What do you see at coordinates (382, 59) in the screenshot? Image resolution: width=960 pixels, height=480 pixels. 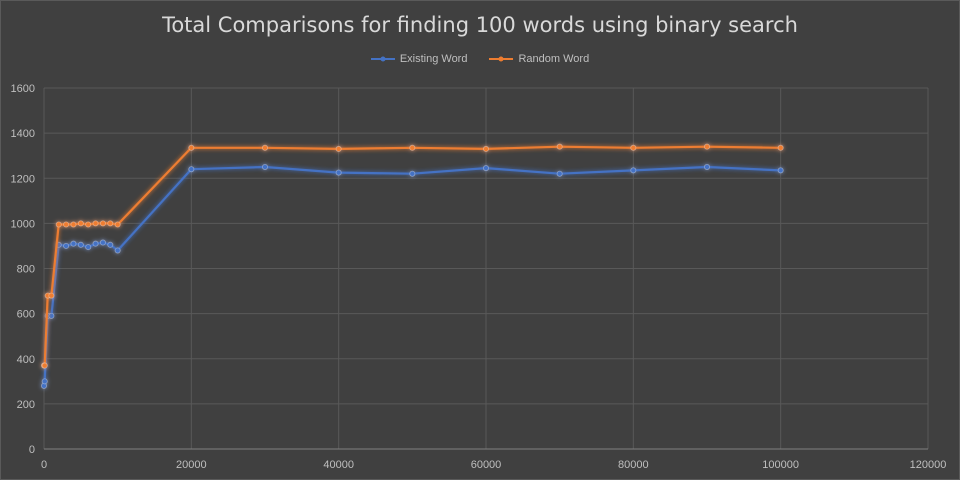 I see `legend-marker-existing-word` at bounding box center [382, 59].